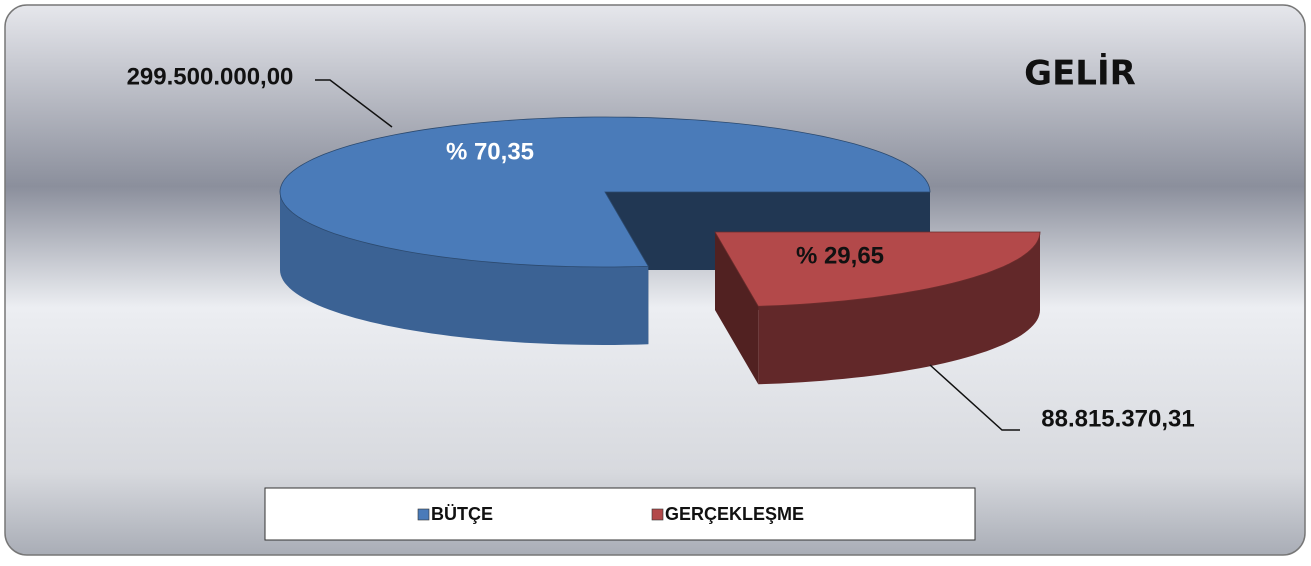 The width and height of the screenshot is (1311, 566). Describe the element at coordinates (840, 255) in the screenshot. I see `percent-label: % 29,65` at that location.